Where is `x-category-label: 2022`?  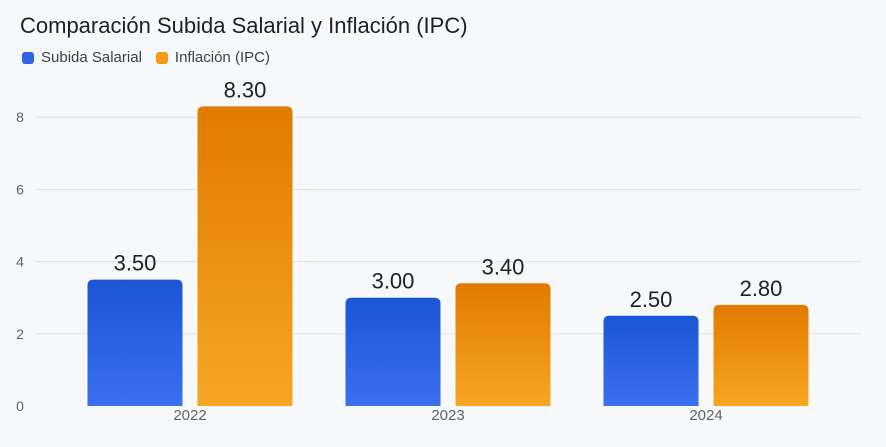 x-category-label: 2022 is located at coordinates (189, 415).